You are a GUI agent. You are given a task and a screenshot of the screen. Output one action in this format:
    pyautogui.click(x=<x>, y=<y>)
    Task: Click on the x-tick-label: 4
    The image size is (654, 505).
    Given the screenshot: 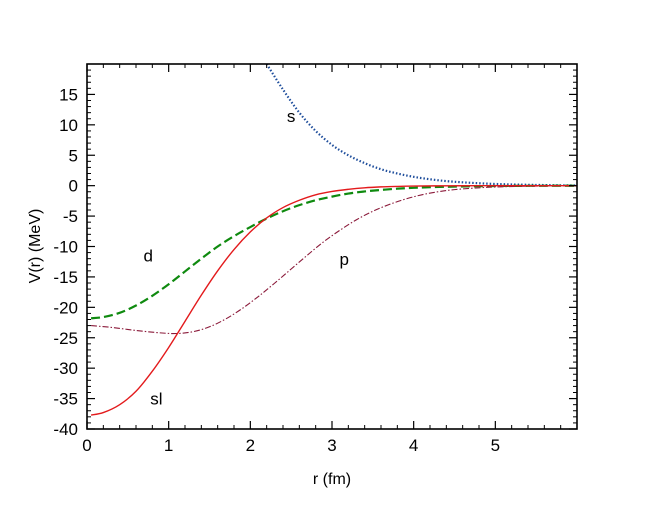 What is the action you would take?
    pyautogui.click(x=413, y=445)
    